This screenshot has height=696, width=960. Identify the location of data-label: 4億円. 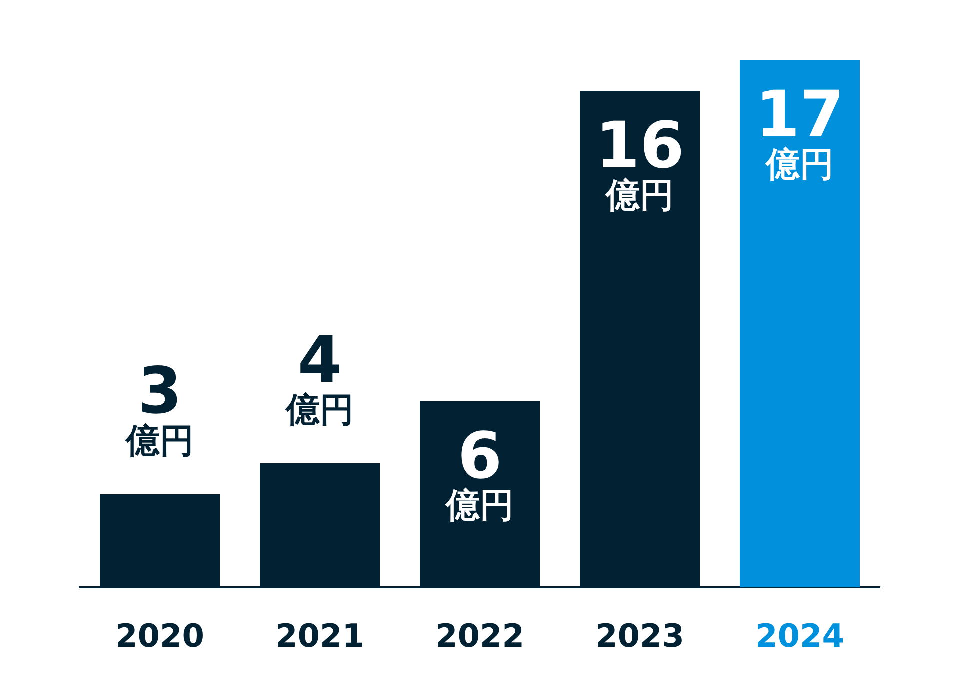
(319, 377).